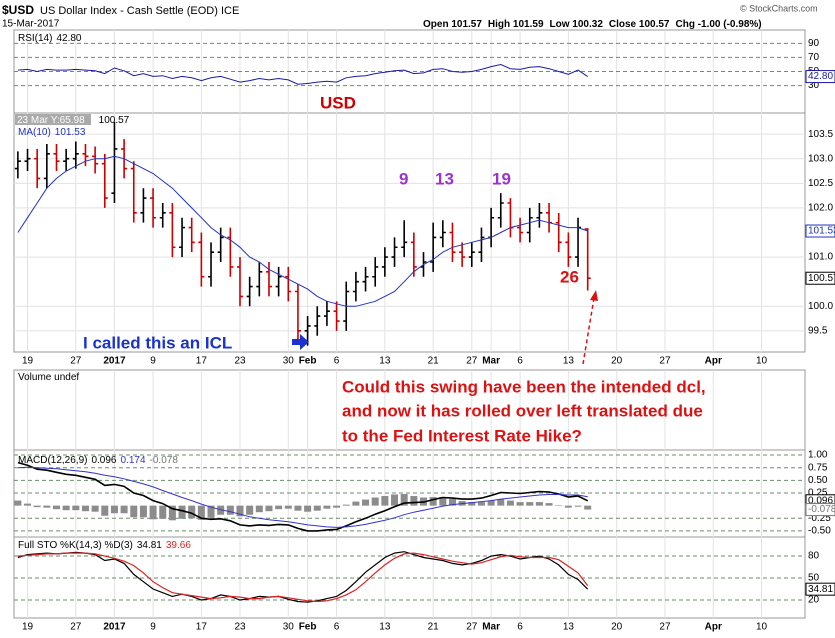 Image resolution: width=835 pixels, height=638 pixels. What do you see at coordinates (75, 545) in the screenshot?
I see `legend-item: Full STO %K(14,3) %D(3)` at bounding box center [75, 545].